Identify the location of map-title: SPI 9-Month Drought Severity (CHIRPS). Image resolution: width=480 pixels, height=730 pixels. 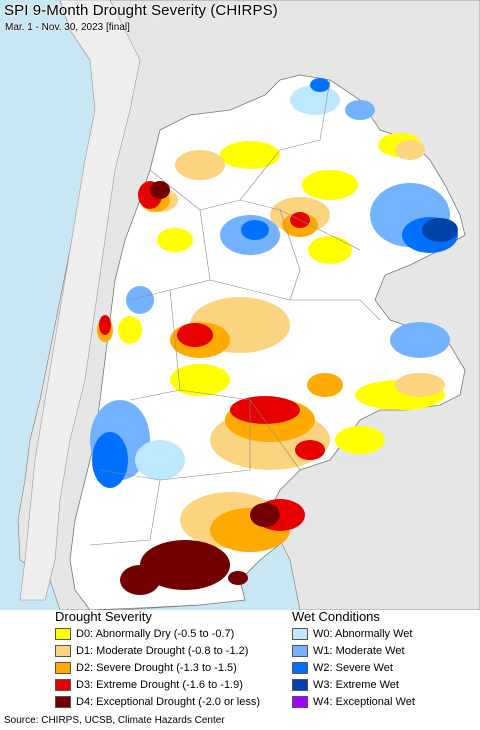
(141, 10).